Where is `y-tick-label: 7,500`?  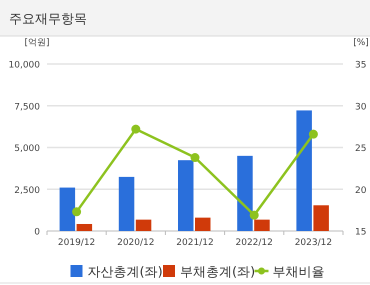 y-tick-label: 7,500 is located at coordinates (27, 107).